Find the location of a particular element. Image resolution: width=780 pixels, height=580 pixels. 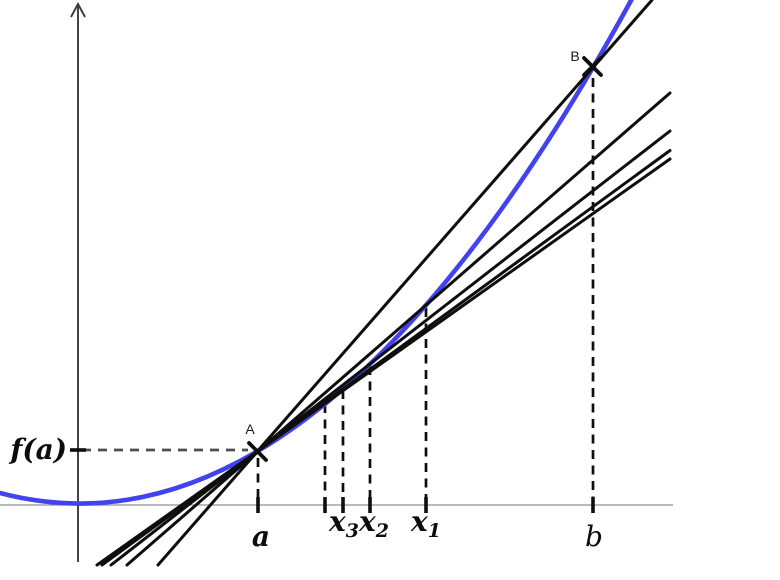

x2-label: x2 is located at coordinates (373, 523).